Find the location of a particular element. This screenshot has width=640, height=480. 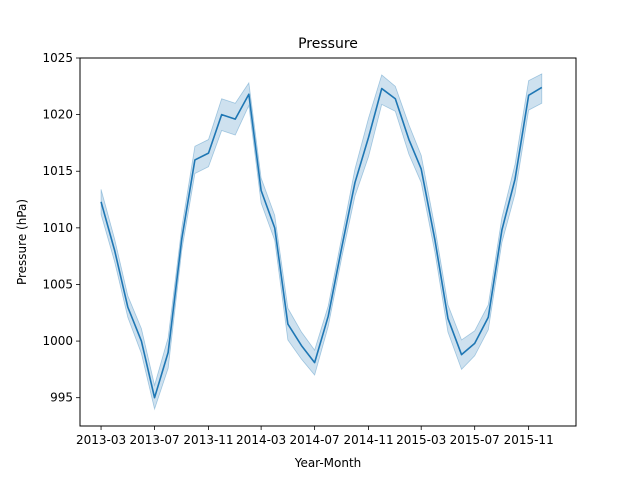

x-tick-label: 2014-07 is located at coordinates (315, 440).